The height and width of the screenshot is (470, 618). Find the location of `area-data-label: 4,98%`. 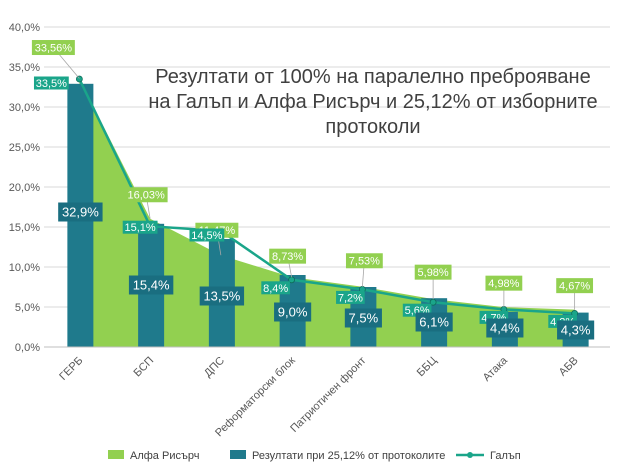

area-data-label: 4,98% is located at coordinates (503, 284).